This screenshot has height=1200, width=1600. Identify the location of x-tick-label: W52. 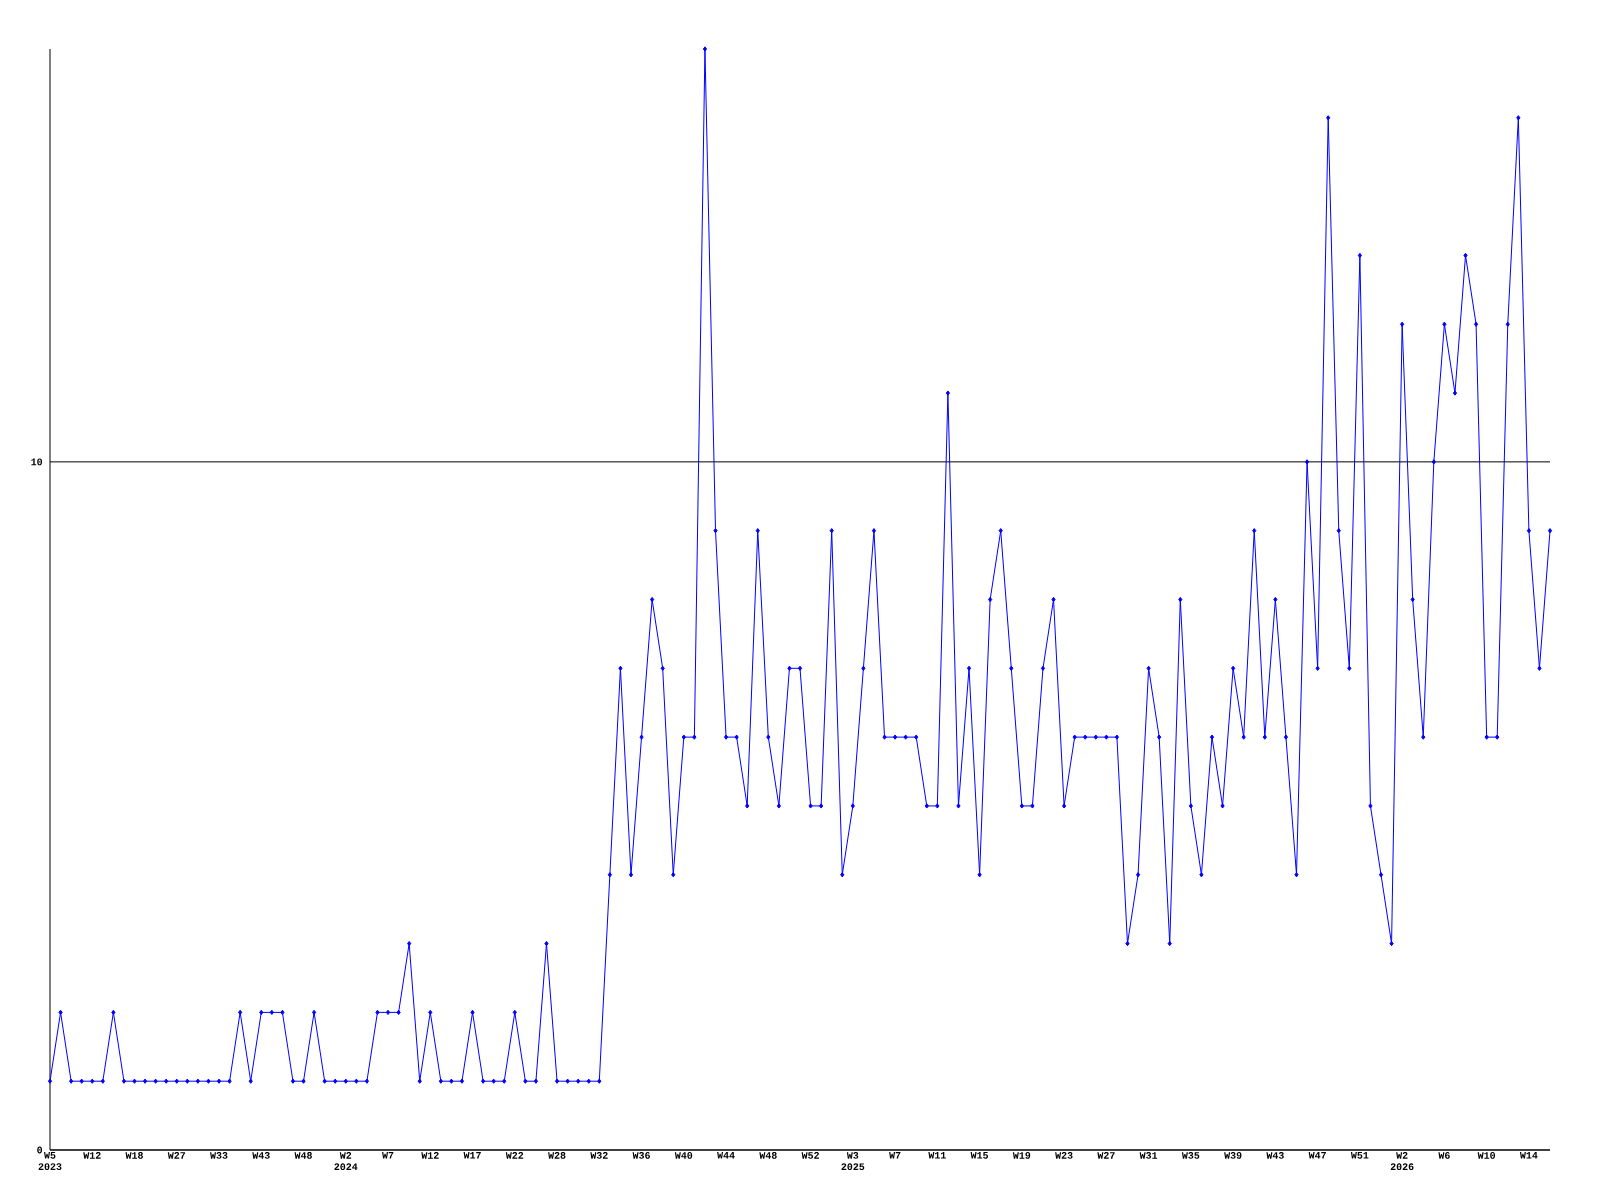
(810, 1155).